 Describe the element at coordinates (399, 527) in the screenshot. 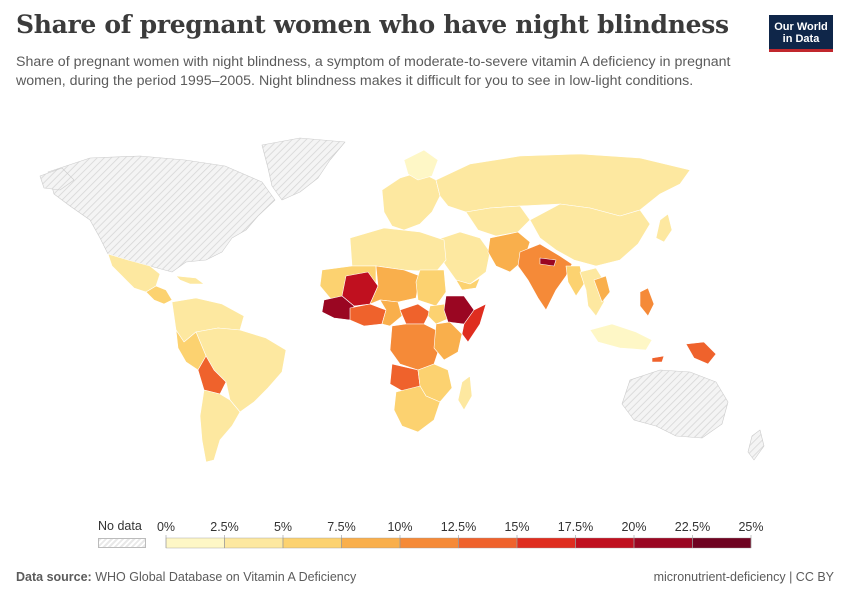

I see `legend-tick-label: 10%` at that location.